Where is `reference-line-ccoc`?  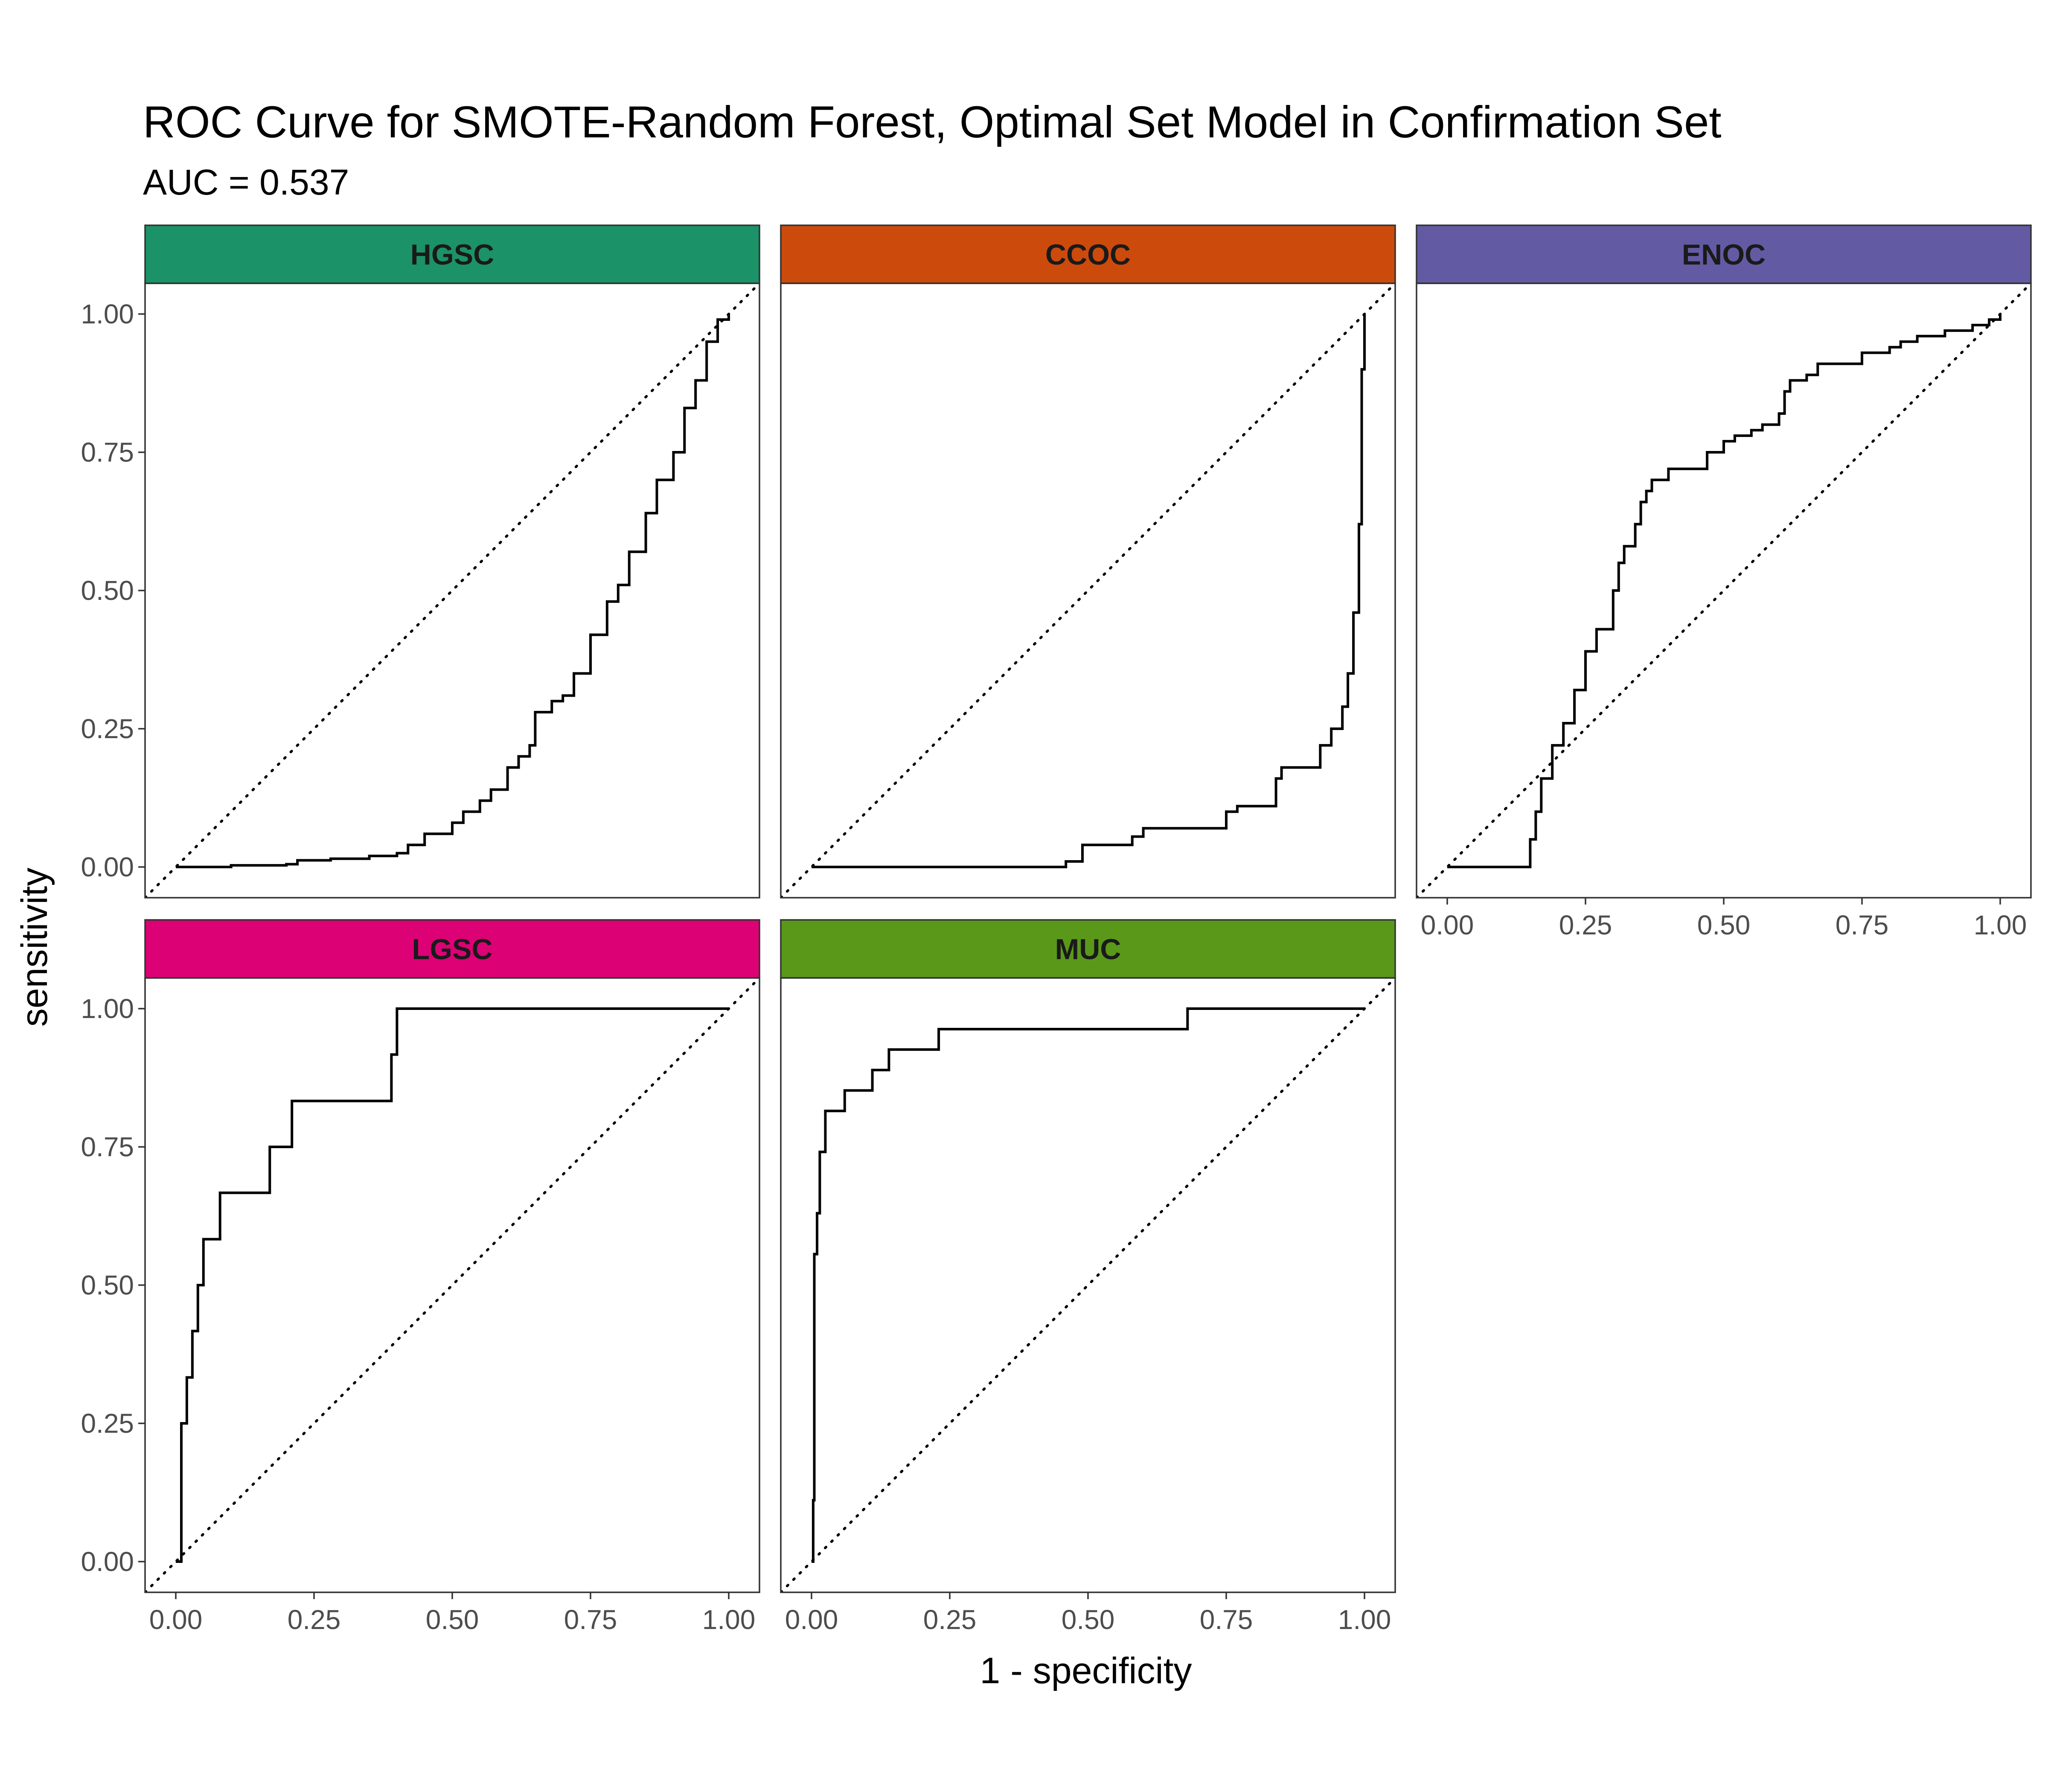
reference-line-ccoc is located at coordinates (1088, 590).